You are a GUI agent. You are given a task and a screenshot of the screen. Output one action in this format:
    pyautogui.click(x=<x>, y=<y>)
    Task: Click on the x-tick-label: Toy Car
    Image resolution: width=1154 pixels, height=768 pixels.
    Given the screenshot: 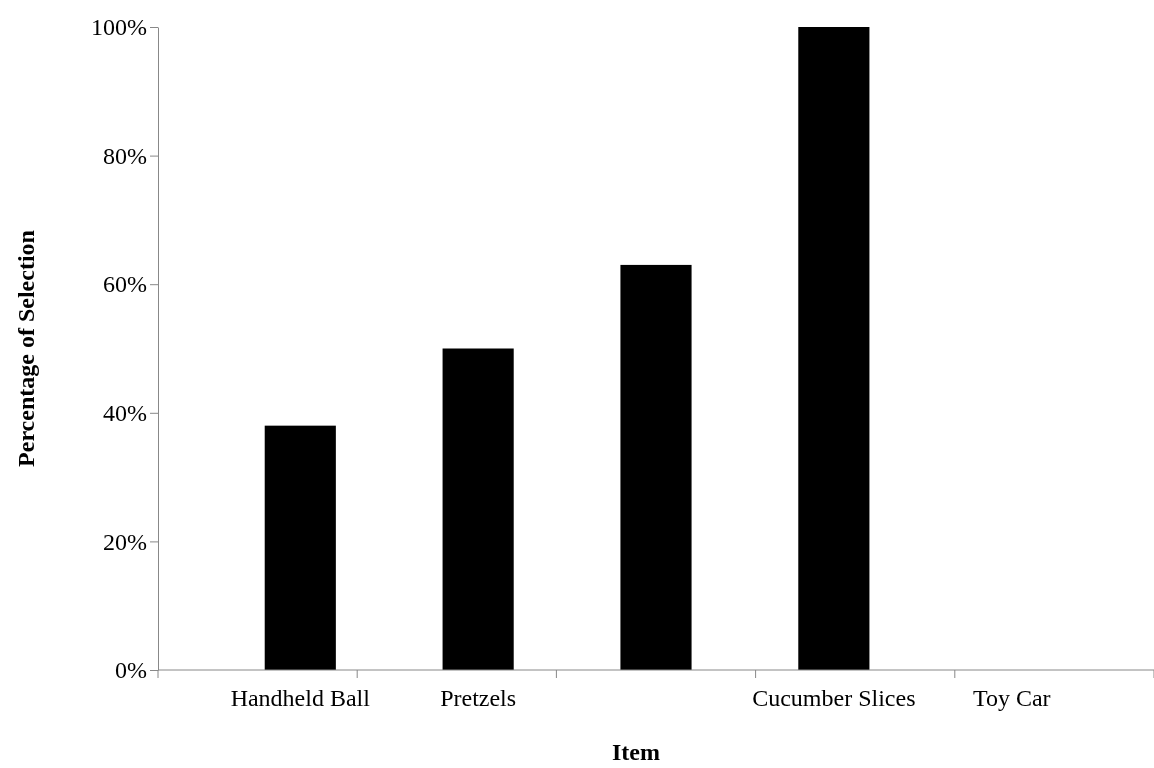 What is the action you would take?
    pyautogui.click(x=1011, y=698)
    